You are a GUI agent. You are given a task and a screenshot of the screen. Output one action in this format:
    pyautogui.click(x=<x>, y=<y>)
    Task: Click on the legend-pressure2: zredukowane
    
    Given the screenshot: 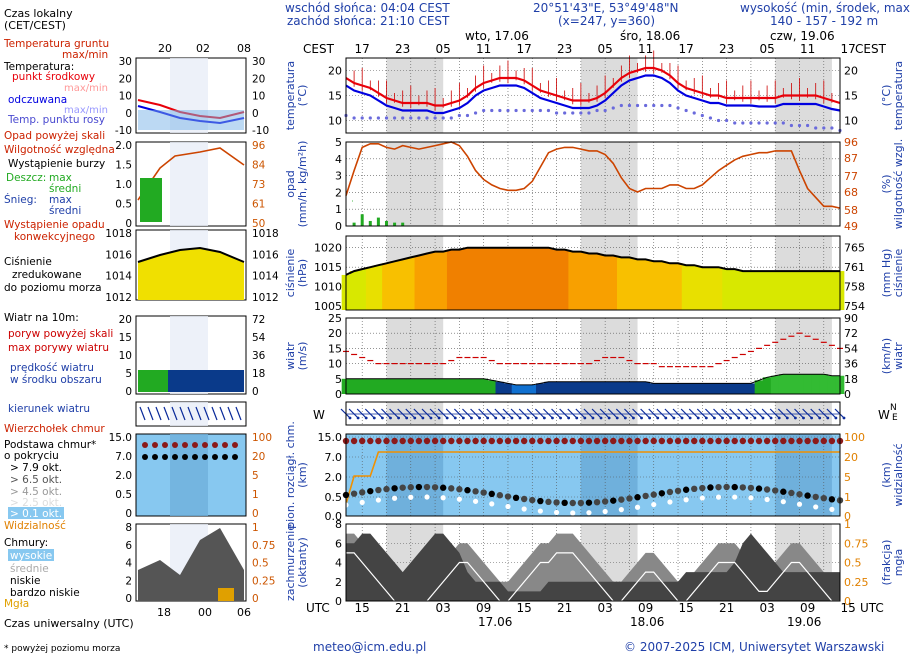 What is the action you would take?
    pyautogui.click(x=47, y=275)
    